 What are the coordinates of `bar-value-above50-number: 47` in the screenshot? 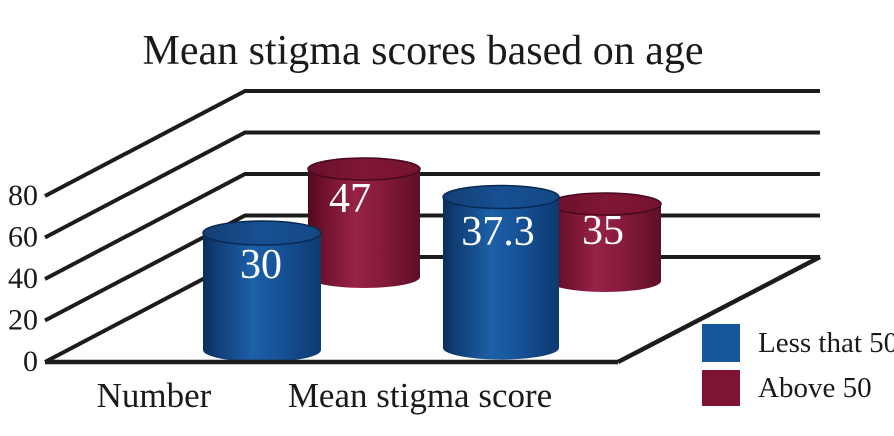 It's located at (350, 199).